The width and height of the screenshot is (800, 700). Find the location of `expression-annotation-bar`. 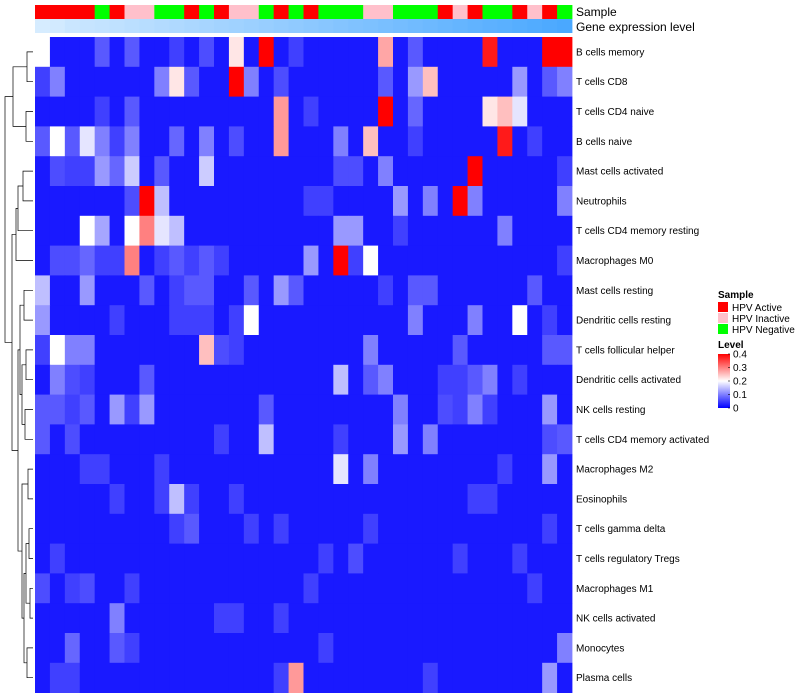

expression-annotation-bar is located at coordinates (304, 26).